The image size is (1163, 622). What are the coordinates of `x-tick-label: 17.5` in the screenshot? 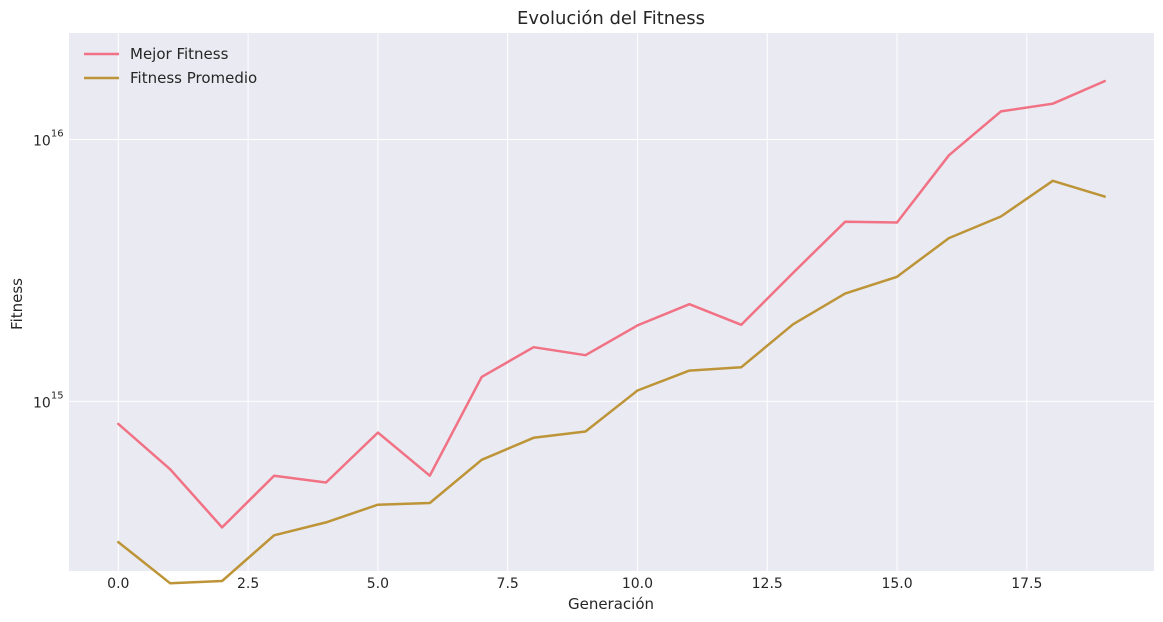 It's located at (1026, 584).